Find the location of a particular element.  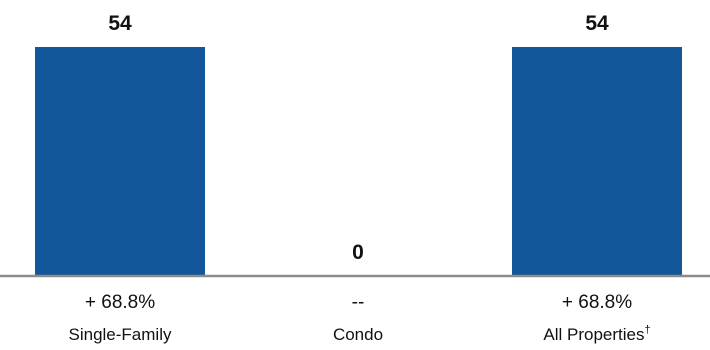

change-labels-group: + 68.8% -- + 68.8% is located at coordinates (358, 302).